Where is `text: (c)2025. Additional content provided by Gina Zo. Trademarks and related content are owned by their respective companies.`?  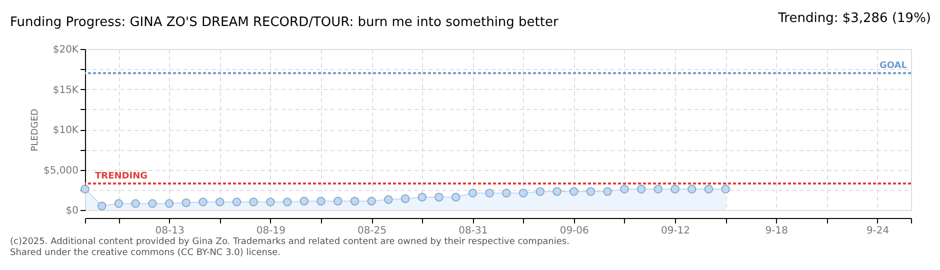 text: (c)2025. Additional content provided by Gina Zo. Trademarks and related content are owned by their respective companies. is located at coordinates (290, 242).